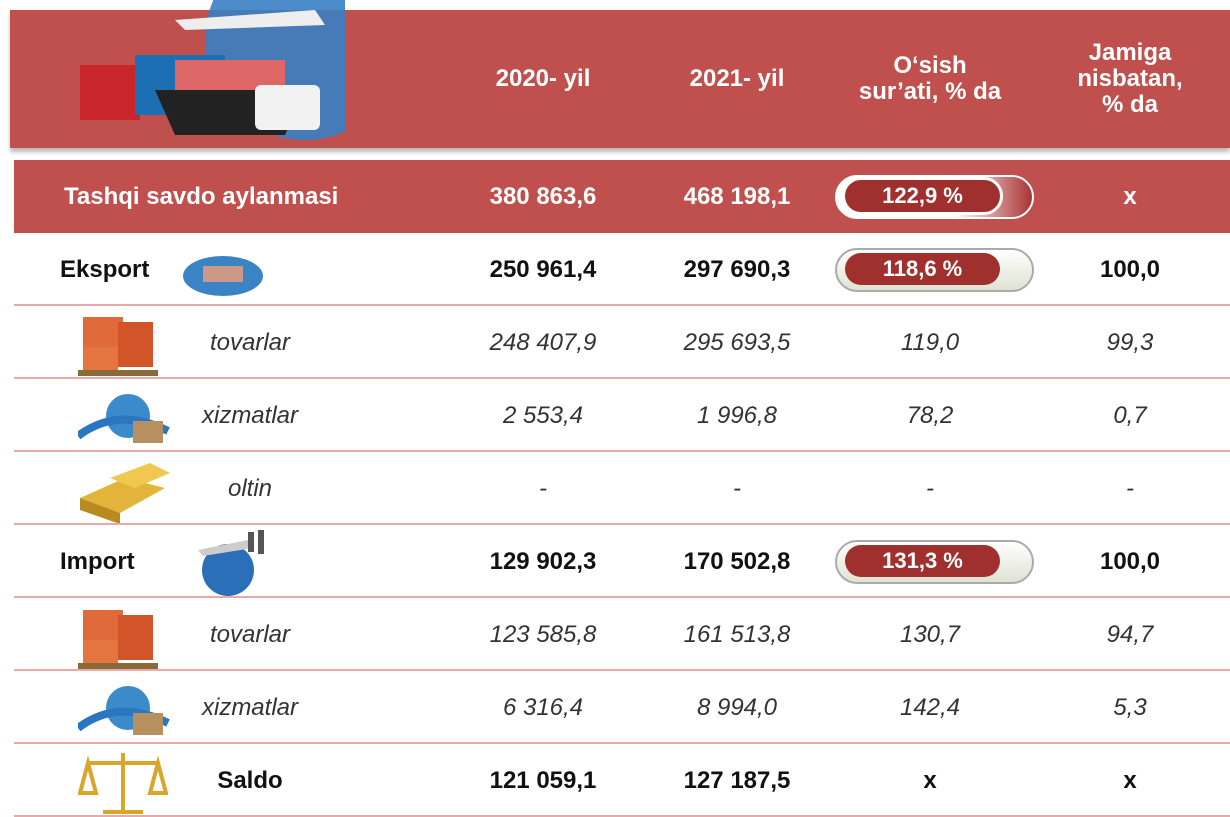 This screenshot has width=1230, height=817. I want to click on column-header: Jamiga nisbatan,% da, so click(1130, 79).